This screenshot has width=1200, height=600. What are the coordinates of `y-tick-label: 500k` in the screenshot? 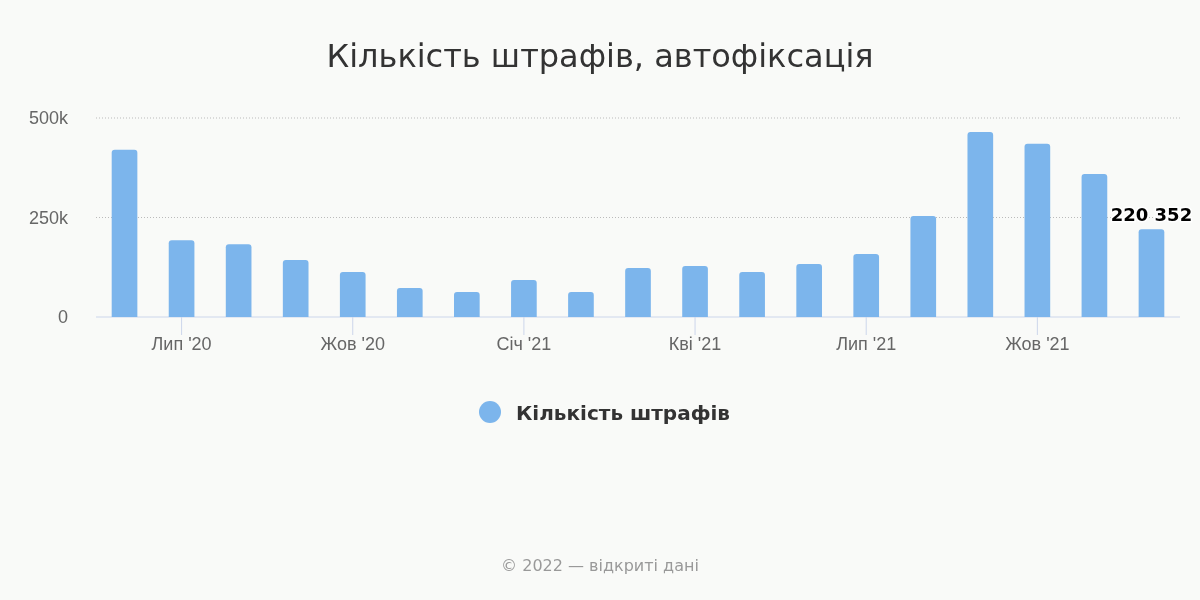 It's located at (48, 118).